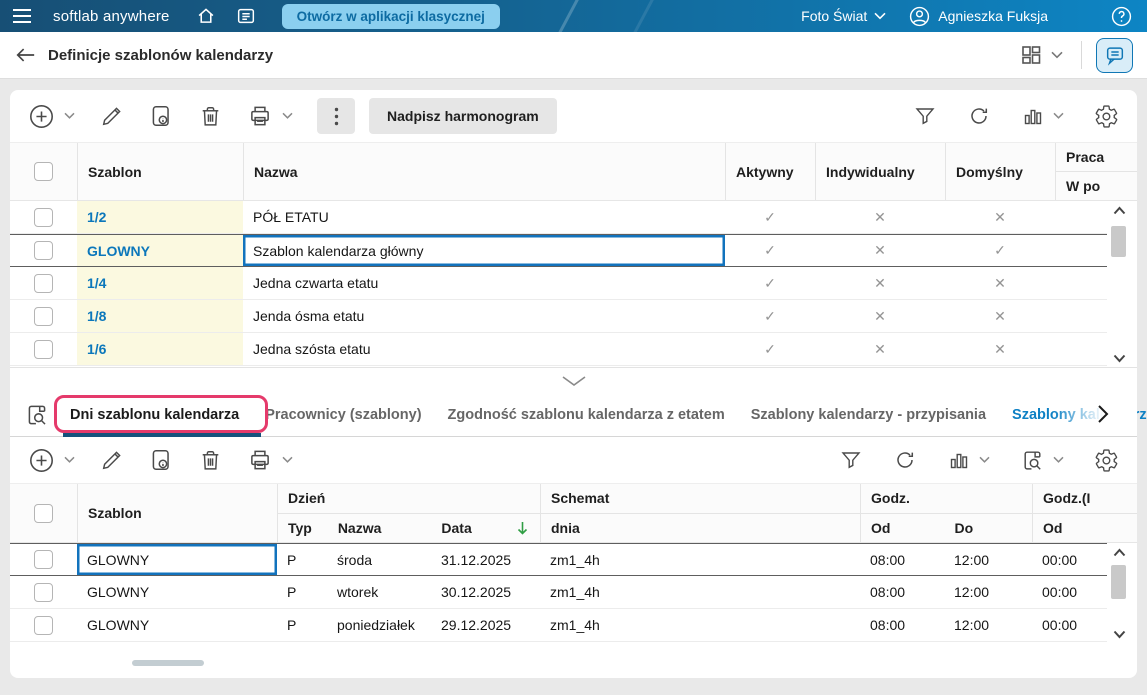 Image resolution: width=1147 pixels, height=695 pixels. What do you see at coordinates (1041, 55) in the screenshot?
I see `layout-switcher` at bounding box center [1041, 55].